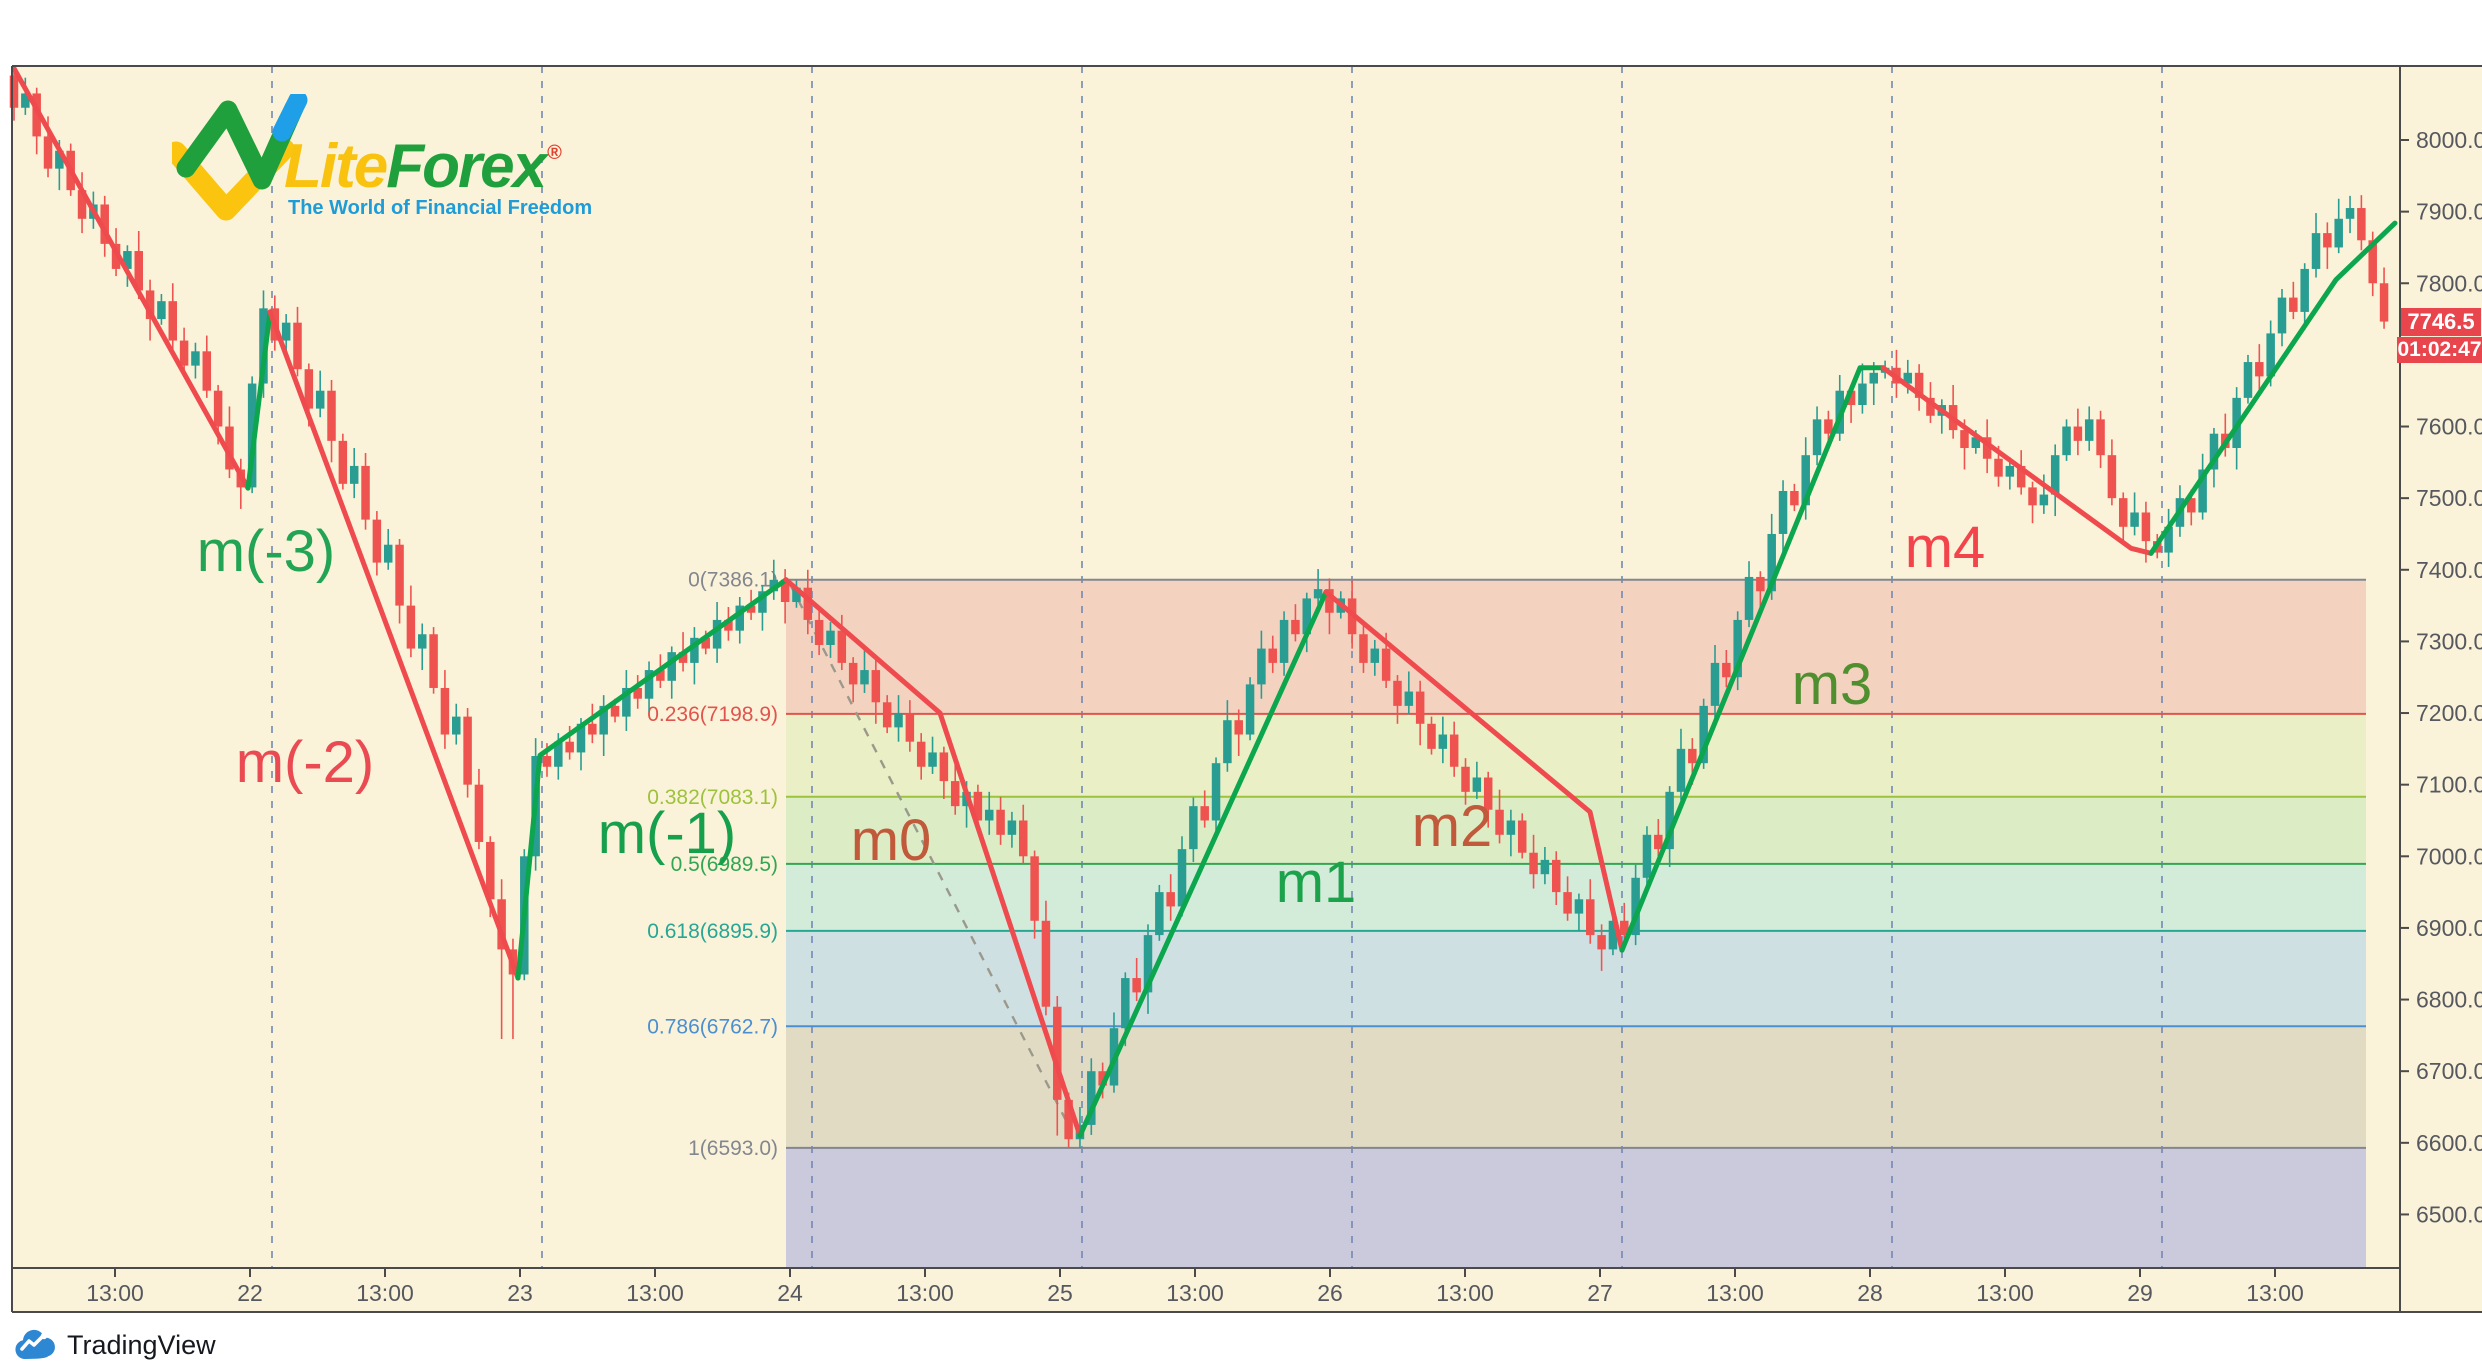  What do you see at coordinates (2449, 283) in the screenshot?
I see `price-tick-label: 7800.0` at bounding box center [2449, 283].